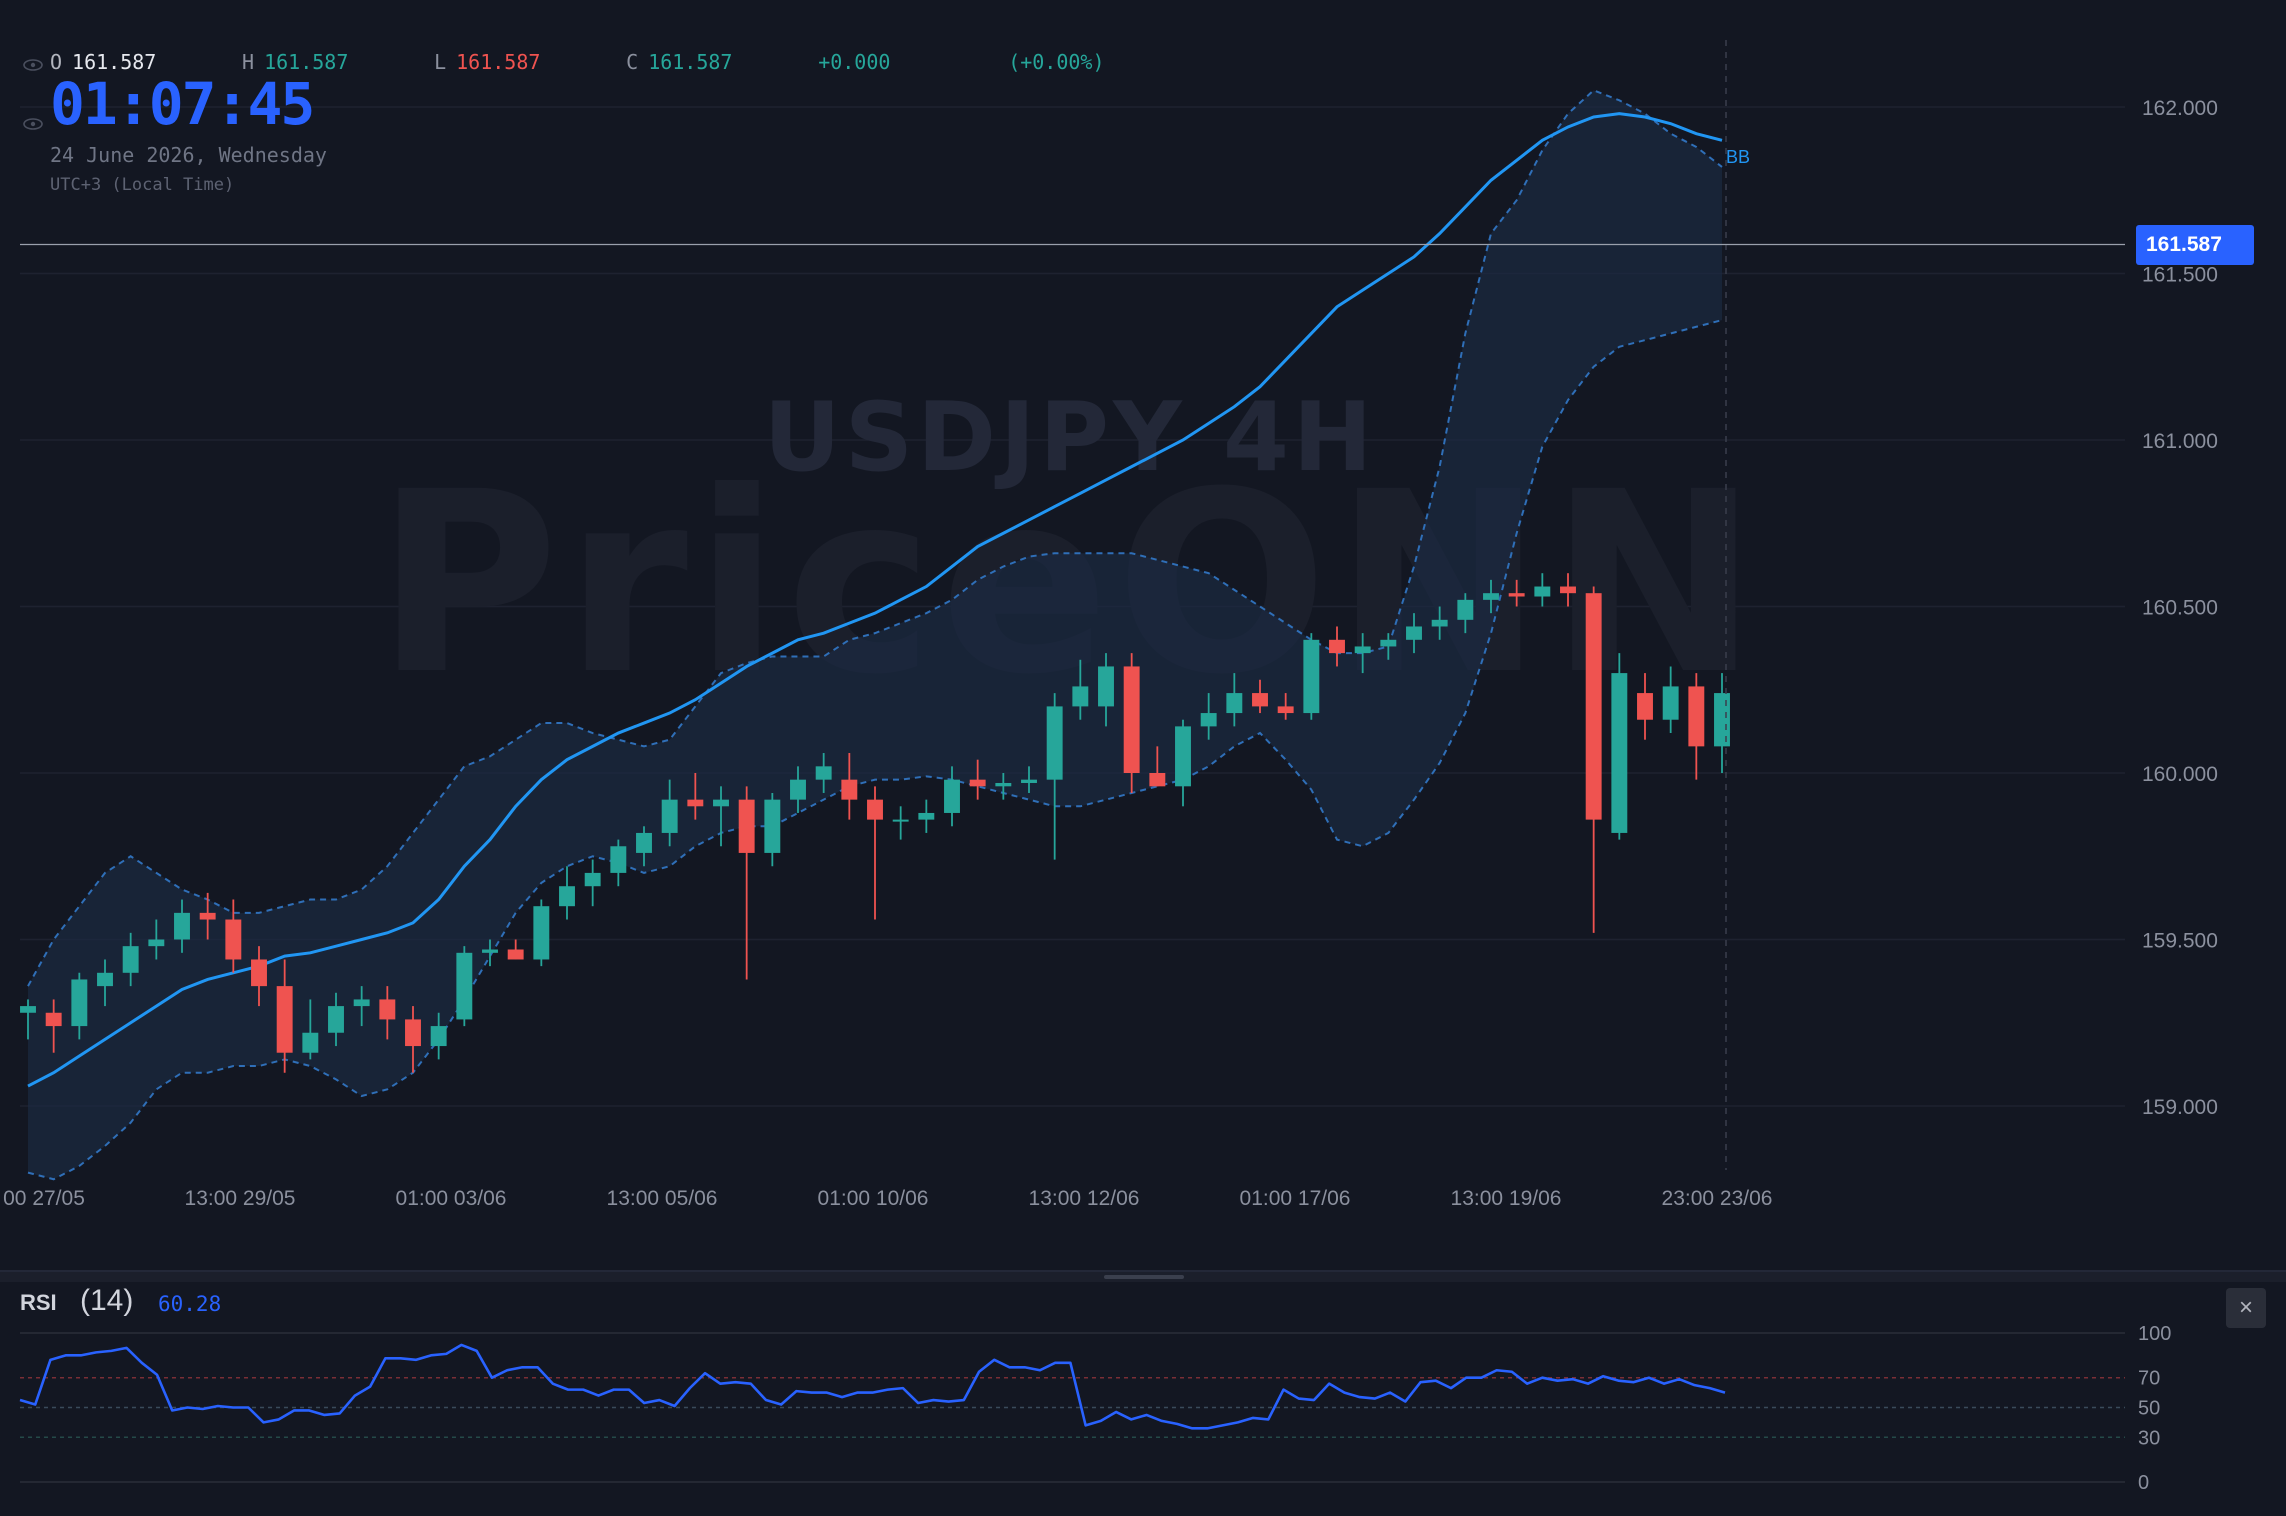 The height and width of the screenshot is (1516, 2286). What do you see at coordinates (1295, 1198) in the screenshot?
I see `x-tick-label: 01:00 17/06` at bounding box center [1295, 1198].